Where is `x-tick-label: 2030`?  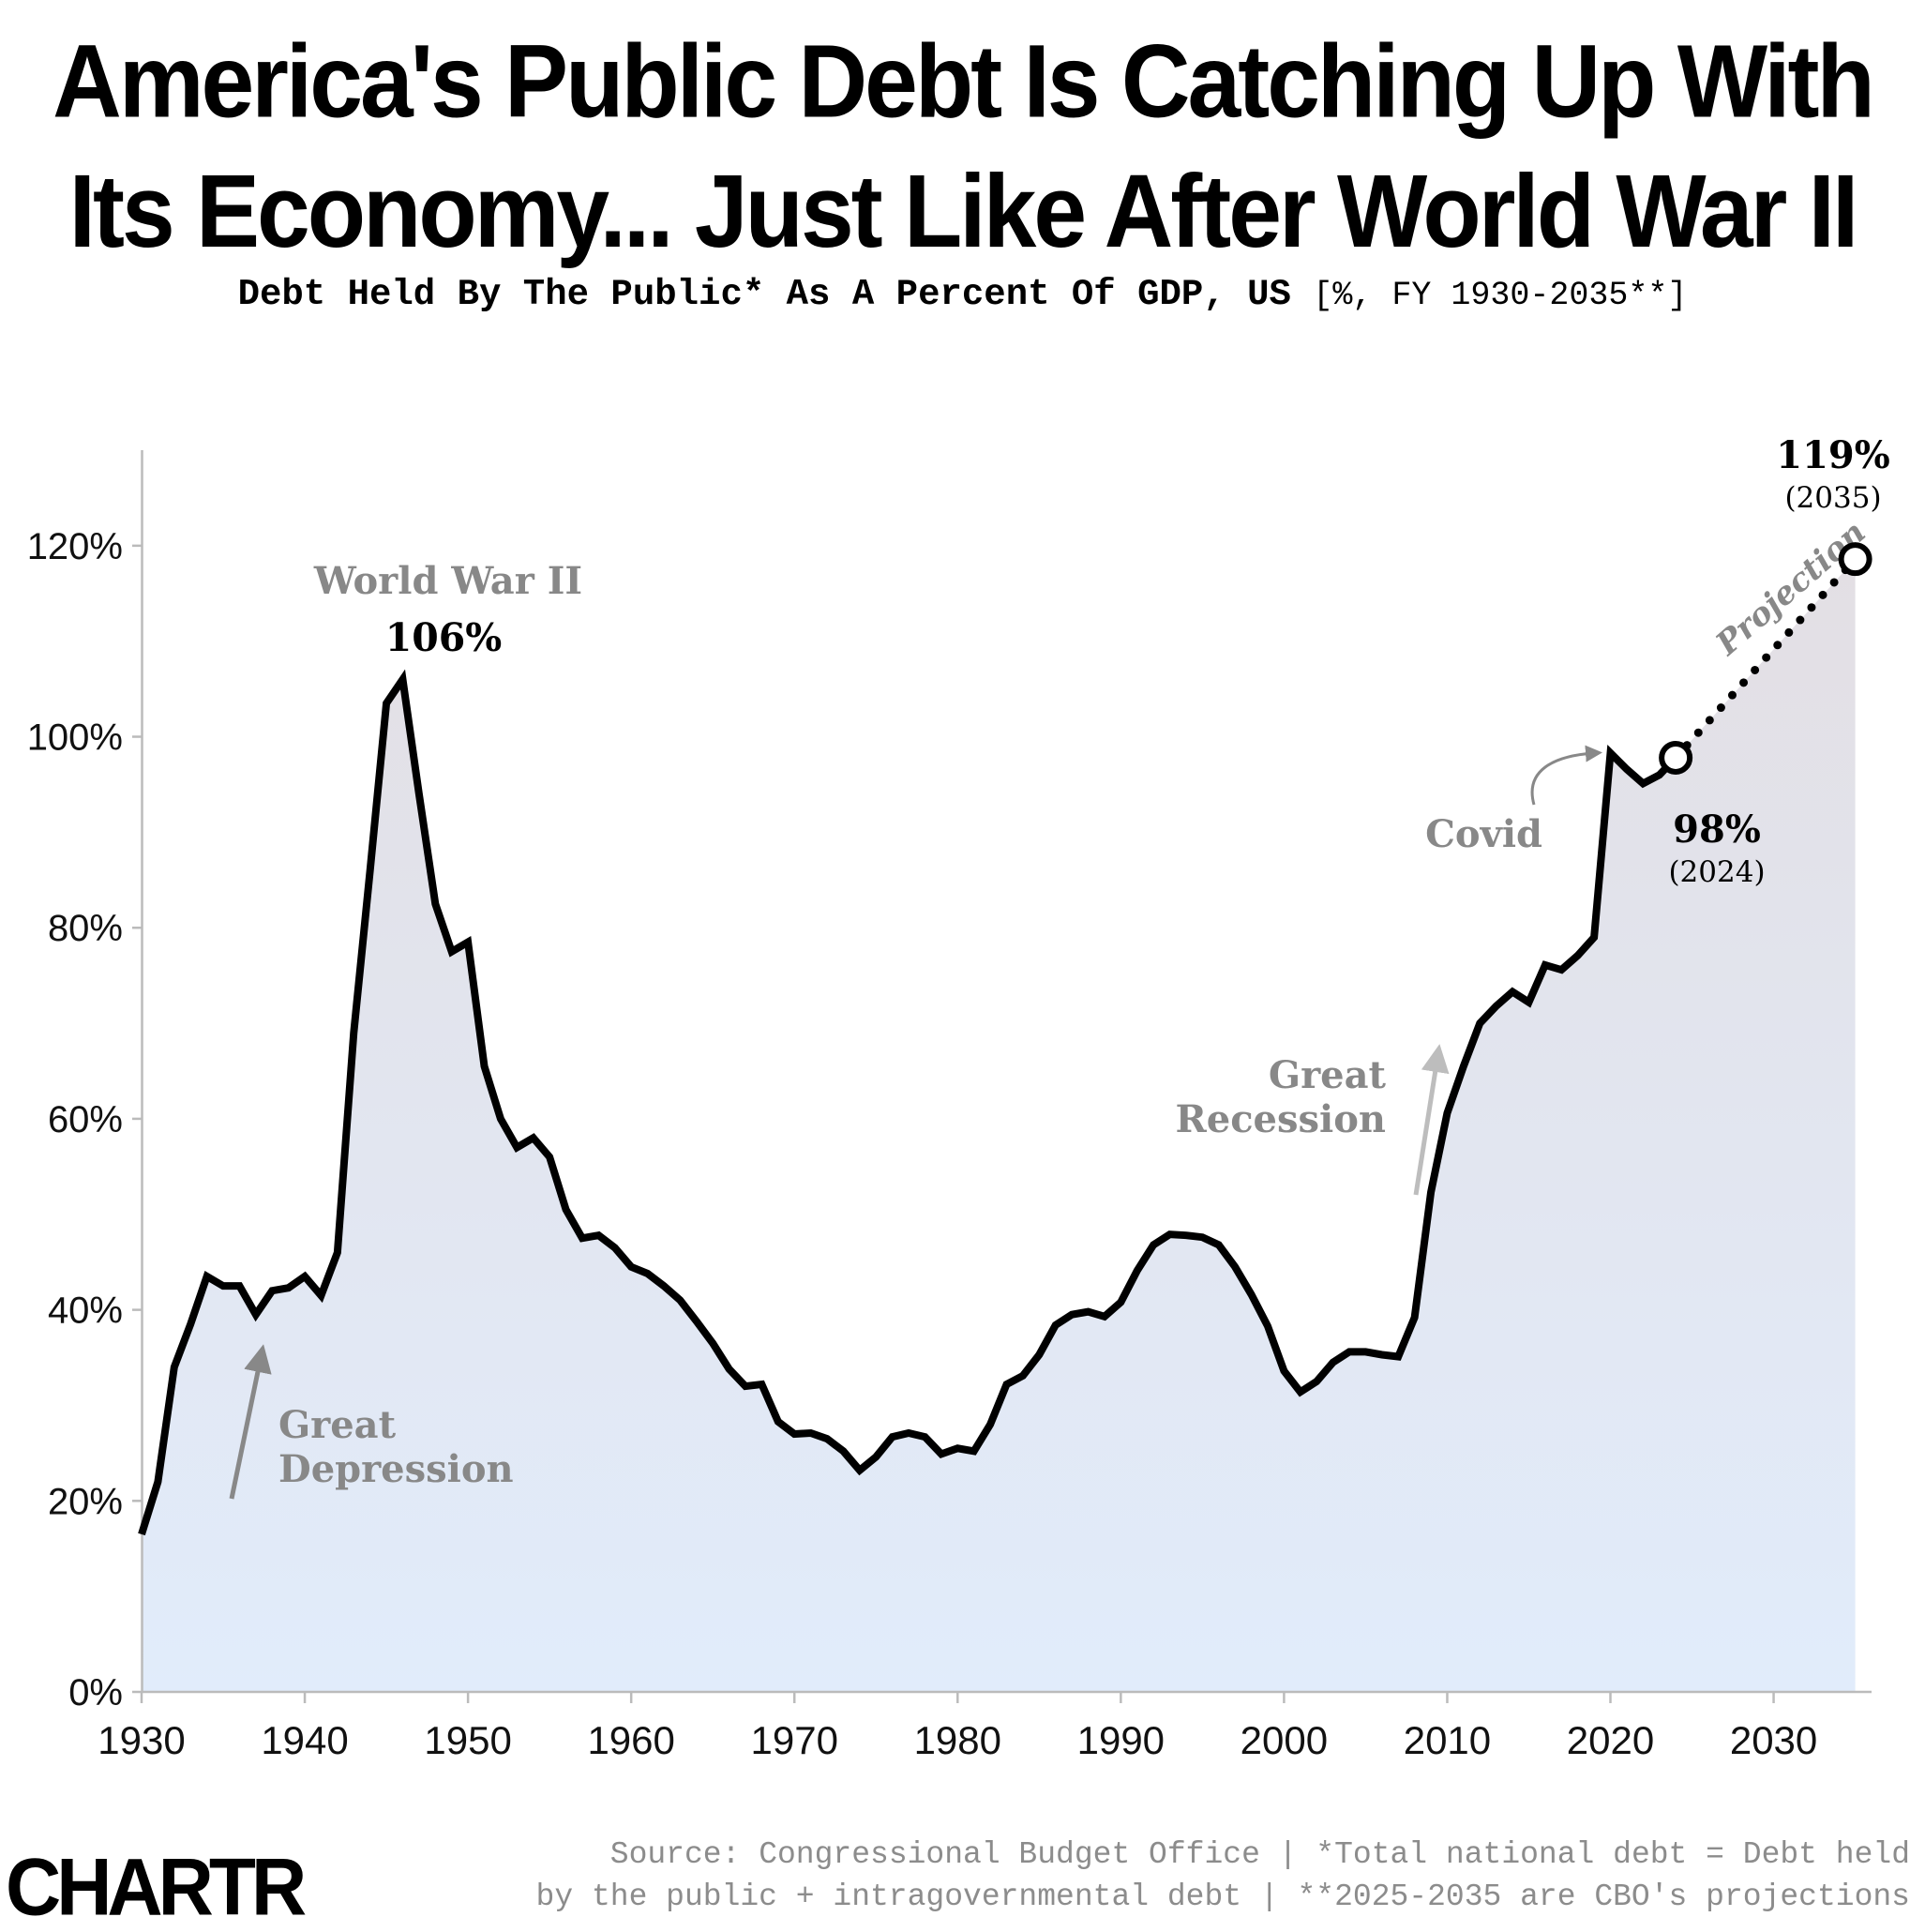 x-tick-label: 2030 is located at coordinates (1774, 1740).